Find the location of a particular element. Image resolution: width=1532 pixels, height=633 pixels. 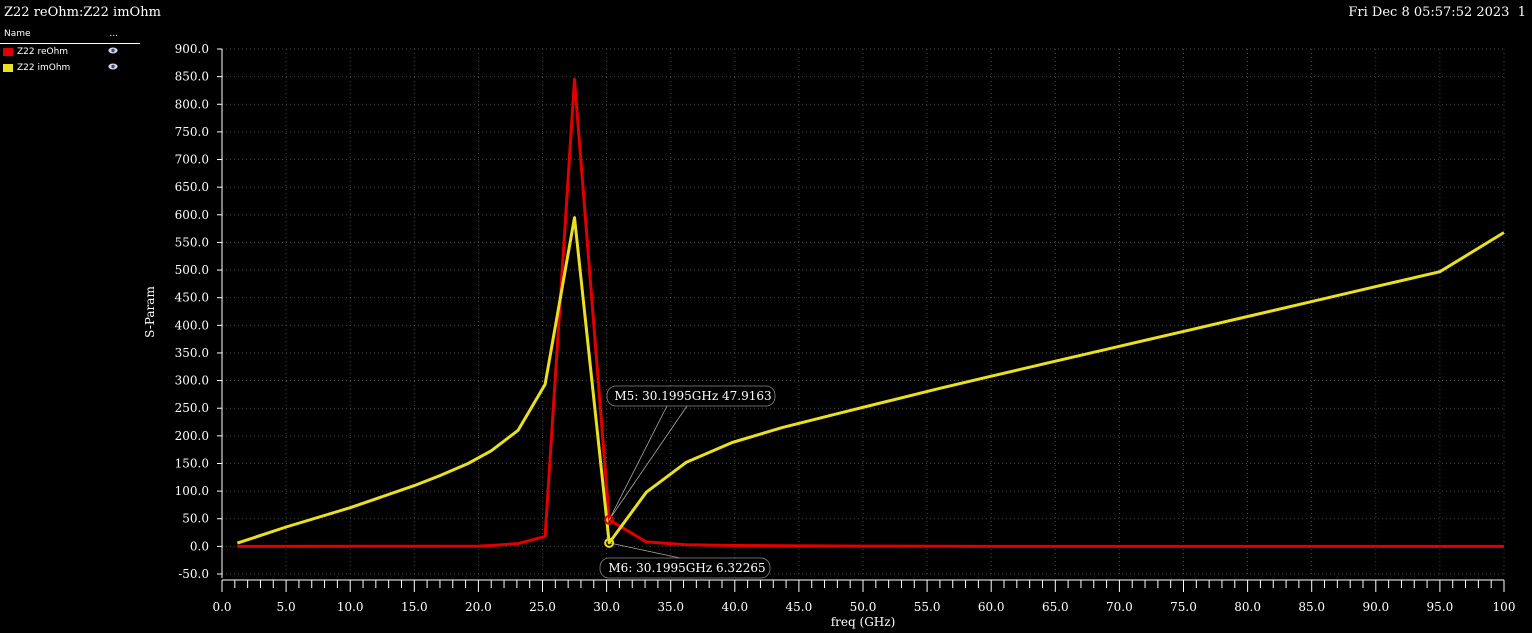

x-tick-label: 70.0 is located at coordinates (1119, 607).